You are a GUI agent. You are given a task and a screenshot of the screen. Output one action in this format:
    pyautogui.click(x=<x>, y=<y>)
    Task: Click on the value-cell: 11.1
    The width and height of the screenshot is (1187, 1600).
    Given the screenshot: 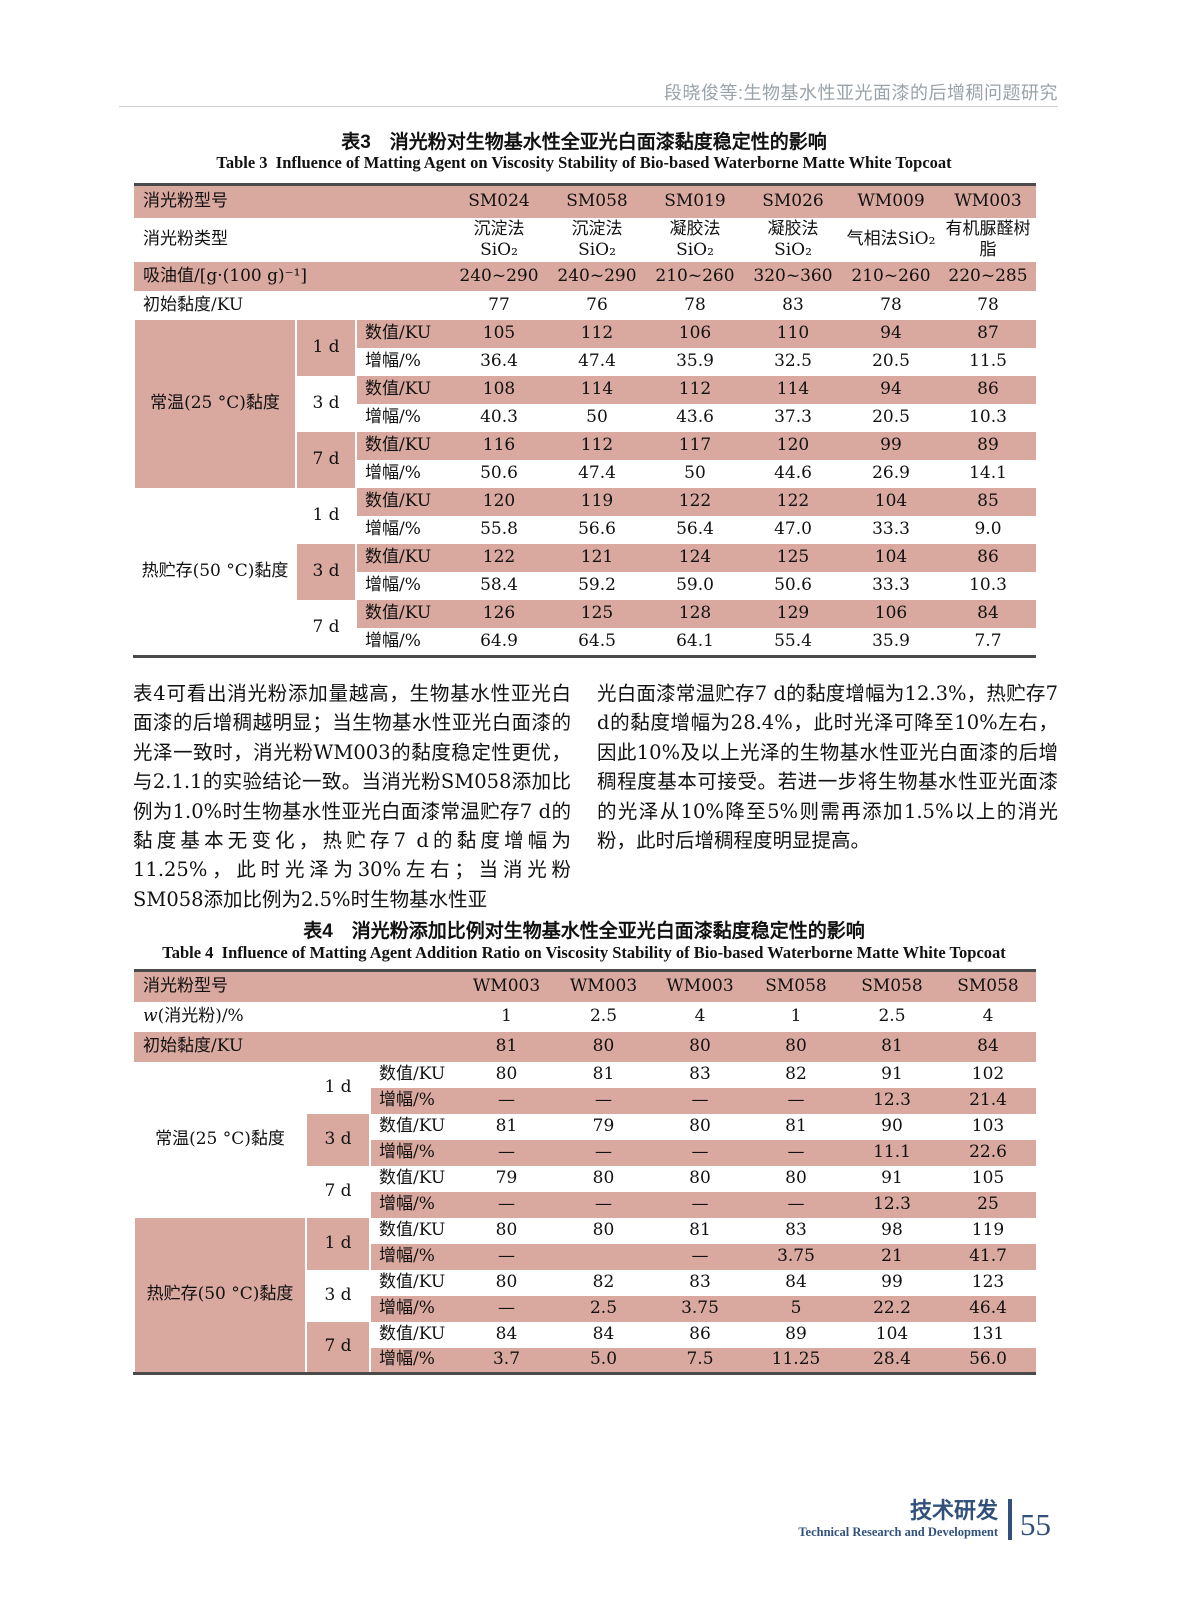 What is the action you would take?
    pyautogui.click(x=892, y=1152)
    